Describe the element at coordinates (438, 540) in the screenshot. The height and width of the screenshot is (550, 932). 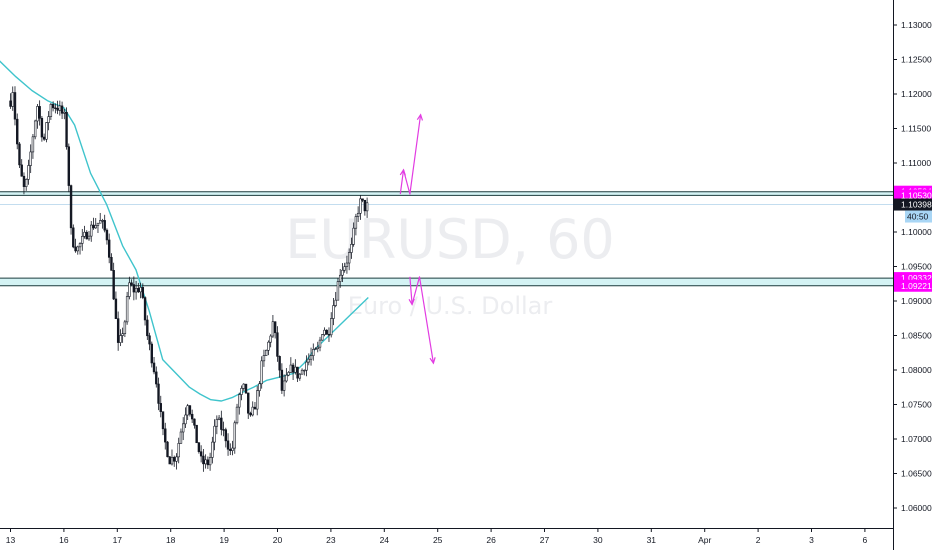
I see `x-tick-label: 25` at that location.